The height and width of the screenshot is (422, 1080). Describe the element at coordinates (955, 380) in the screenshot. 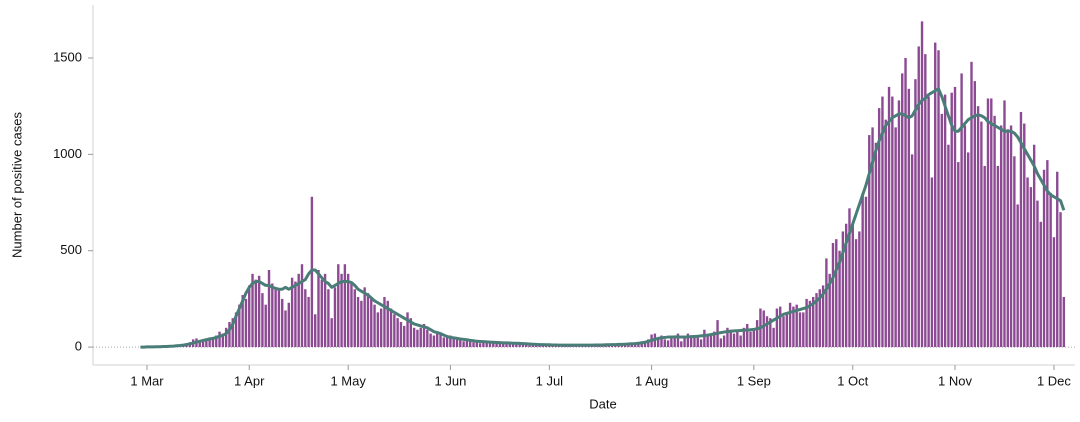

I see `x-tick-label: 1 Nov` at that location.